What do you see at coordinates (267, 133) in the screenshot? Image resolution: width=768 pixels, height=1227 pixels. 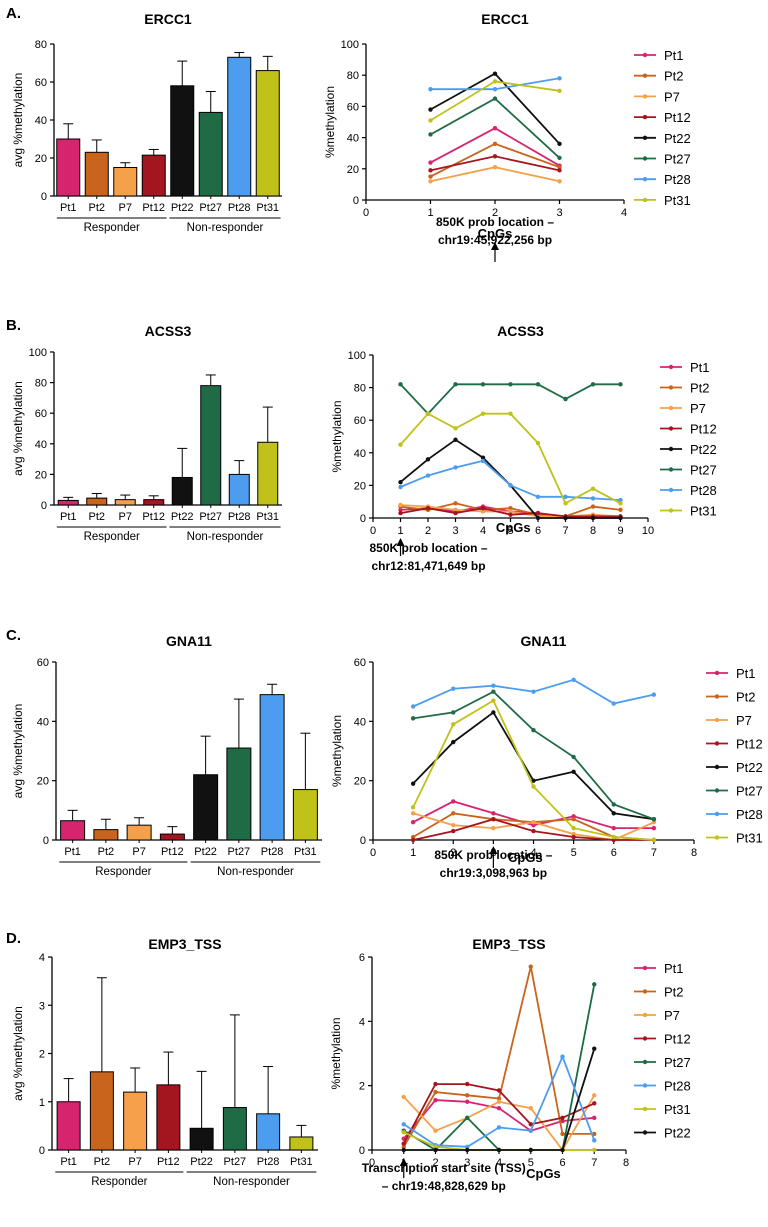 I see `bar-Pt31` at bounding box center [267, 133].